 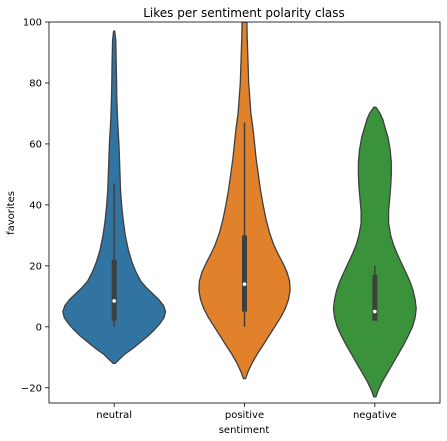 I want to click on iqr-box-neutral, so click(x=114, y=290).